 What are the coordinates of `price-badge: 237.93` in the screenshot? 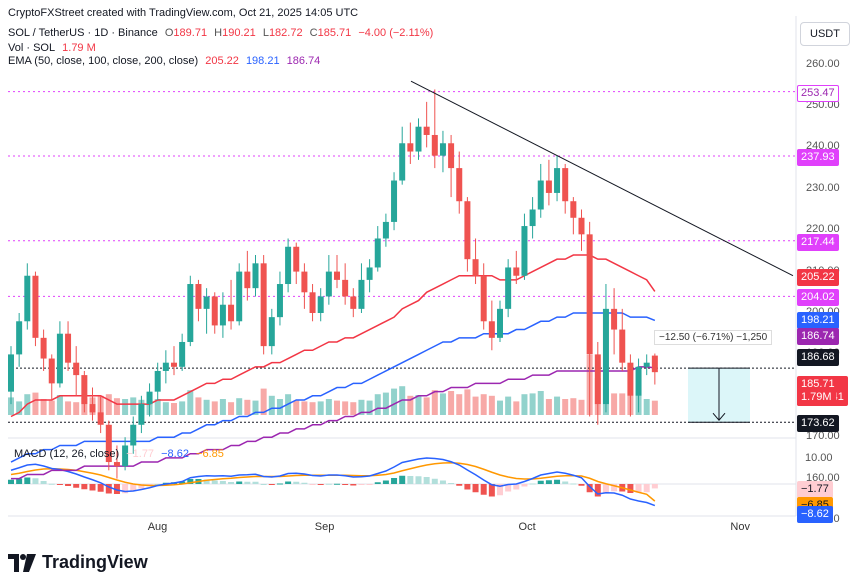 It's located at (818, 157).